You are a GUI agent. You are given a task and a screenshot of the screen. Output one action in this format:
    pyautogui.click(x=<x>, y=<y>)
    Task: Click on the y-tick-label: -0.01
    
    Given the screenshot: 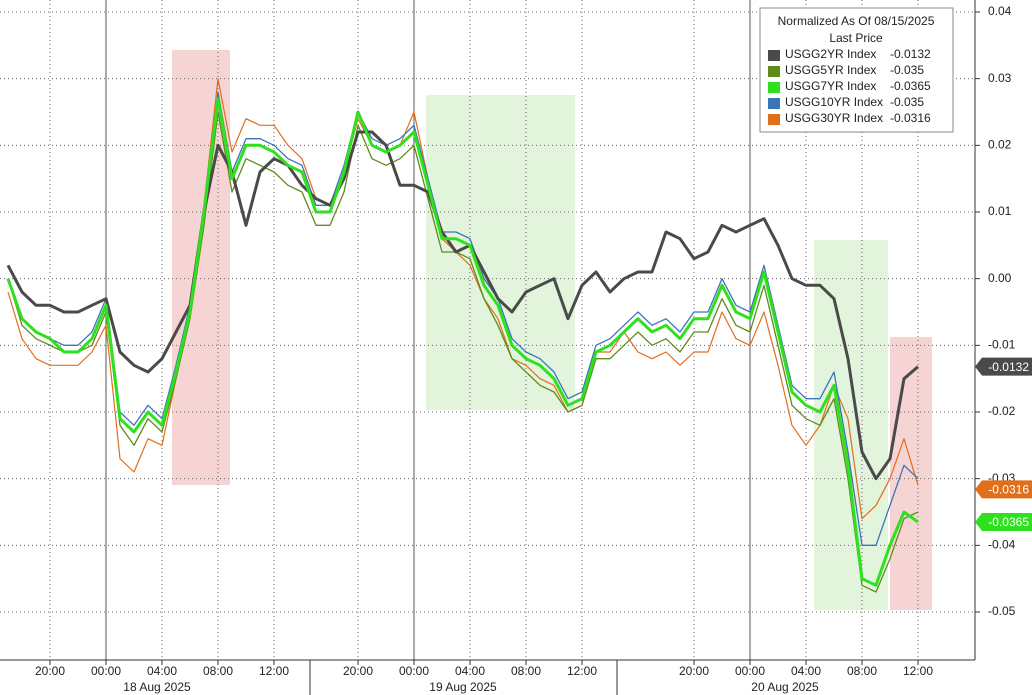 What is the action you would take?
    pyautogui.click(x=1002, y=345)
    